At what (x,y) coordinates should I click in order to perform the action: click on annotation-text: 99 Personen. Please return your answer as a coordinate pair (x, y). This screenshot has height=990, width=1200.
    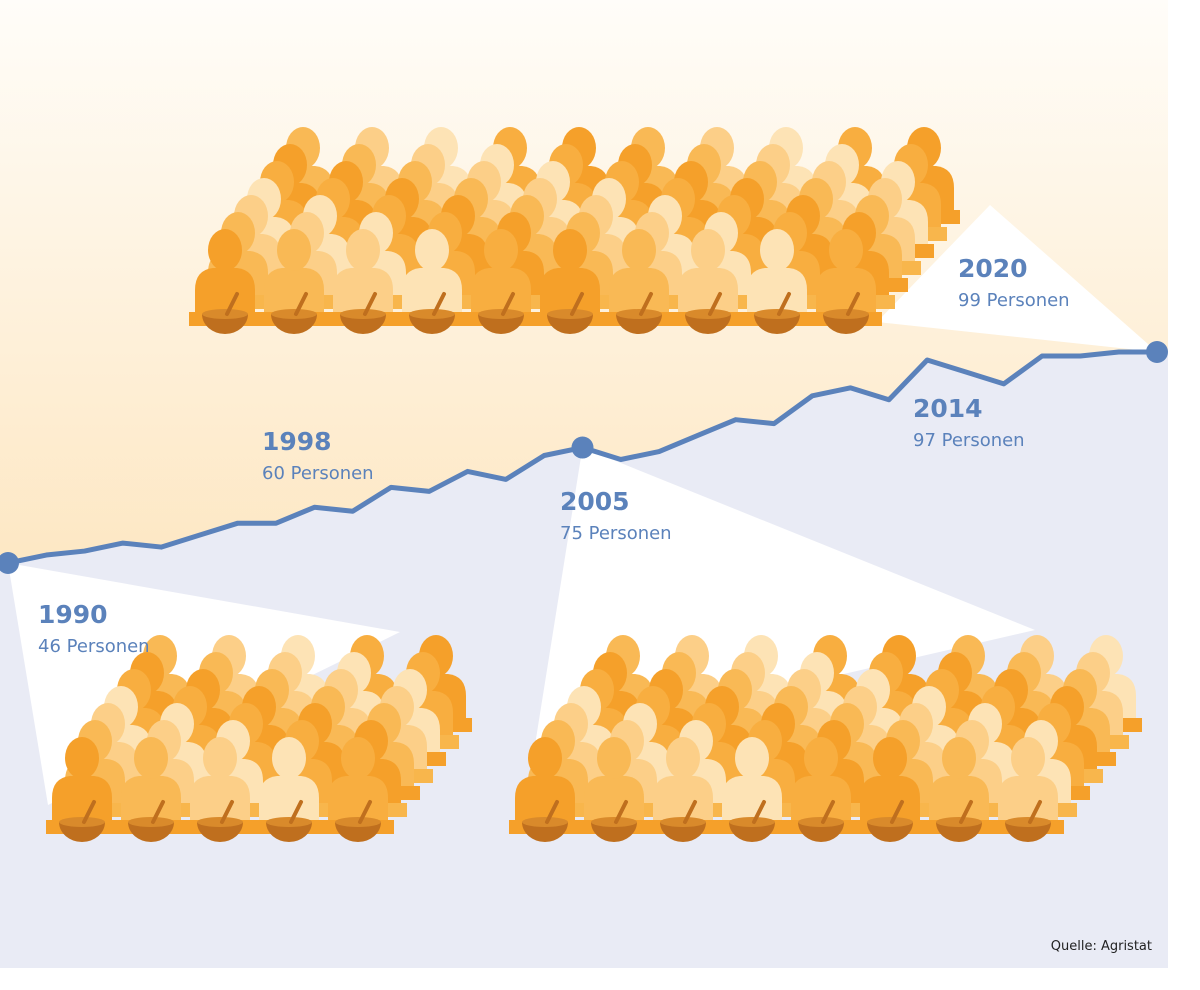
    Looking at the image, I should click on (1014, 300).